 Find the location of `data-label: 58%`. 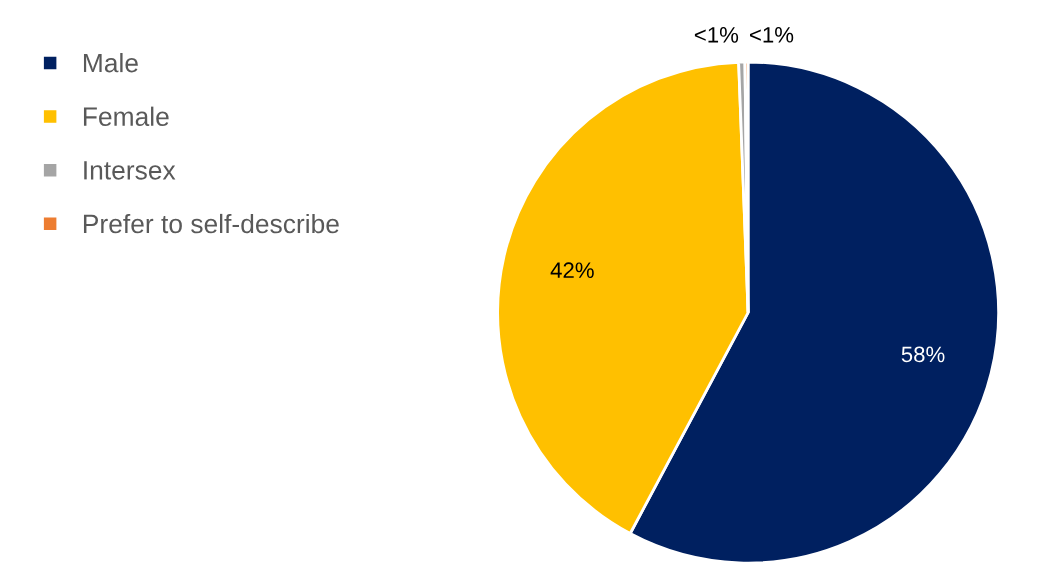

data-label: 58% is located at coordinates (923, 354).